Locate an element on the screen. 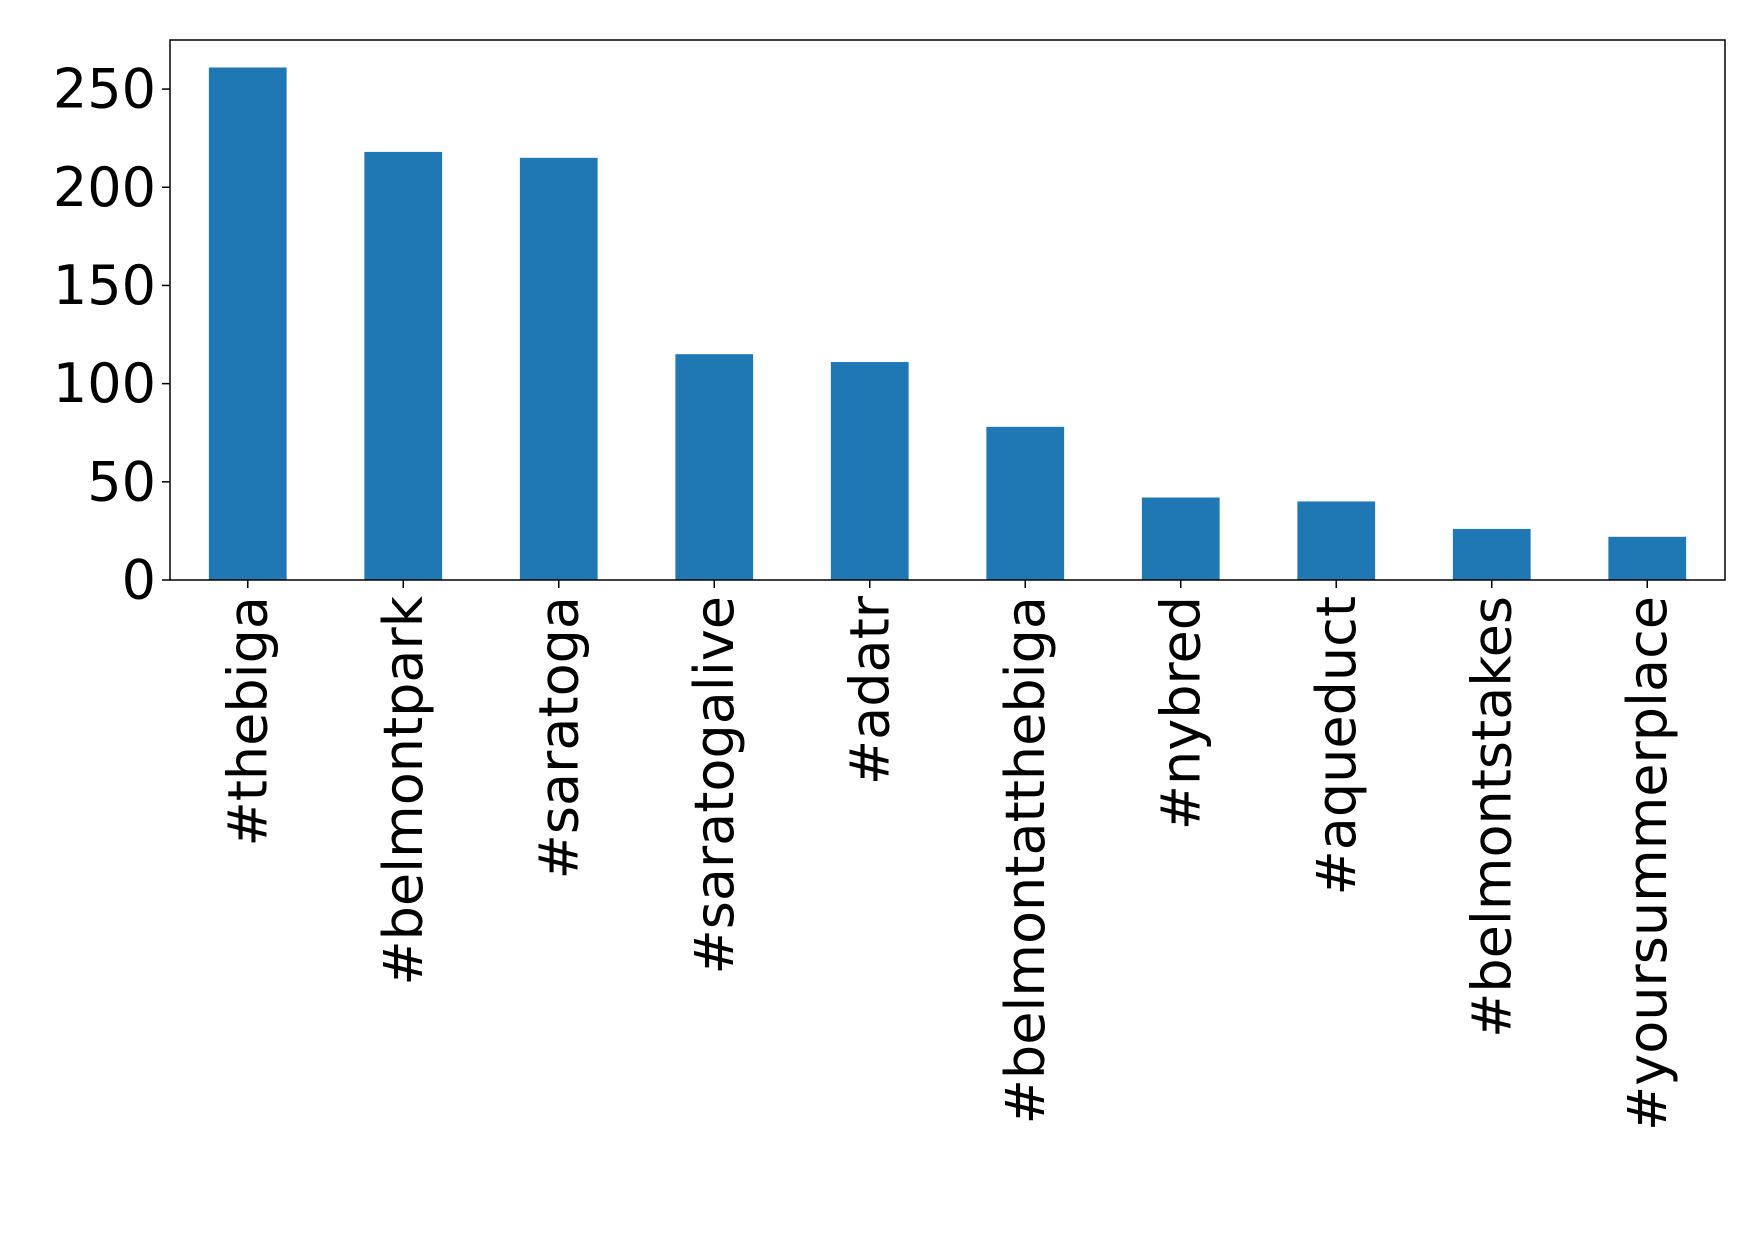  x-tick-label: #adatr is located at coordinates (869, 690).